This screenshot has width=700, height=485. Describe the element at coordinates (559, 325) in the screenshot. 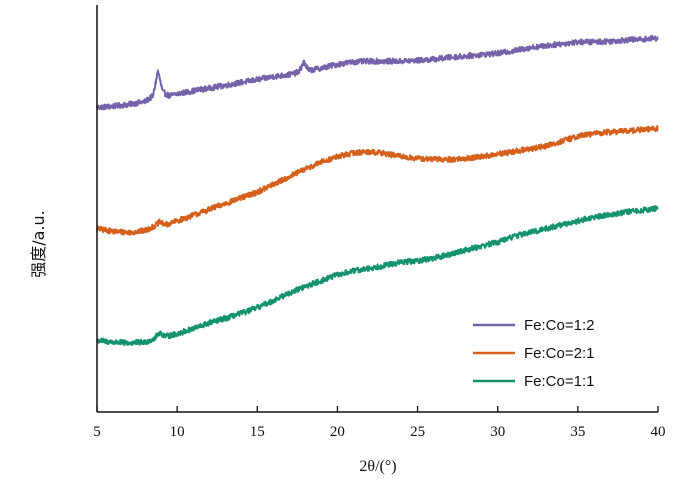

I see `legend-label: Fe:Co=1:2` at that location.